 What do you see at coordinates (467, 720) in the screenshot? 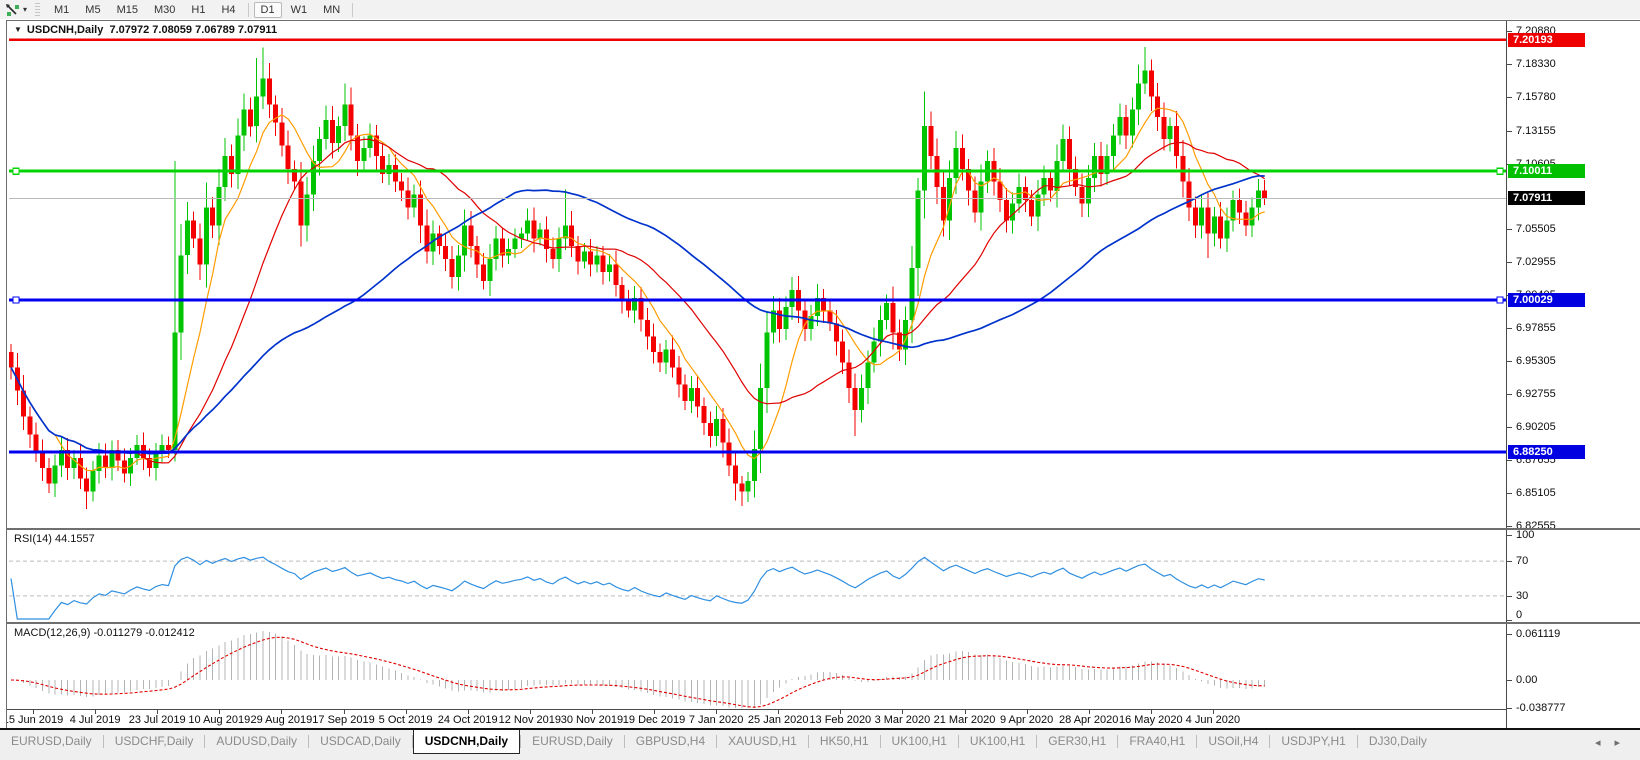
I see `date-label: 24 Oct 2019` at bounding box center [467, 720].